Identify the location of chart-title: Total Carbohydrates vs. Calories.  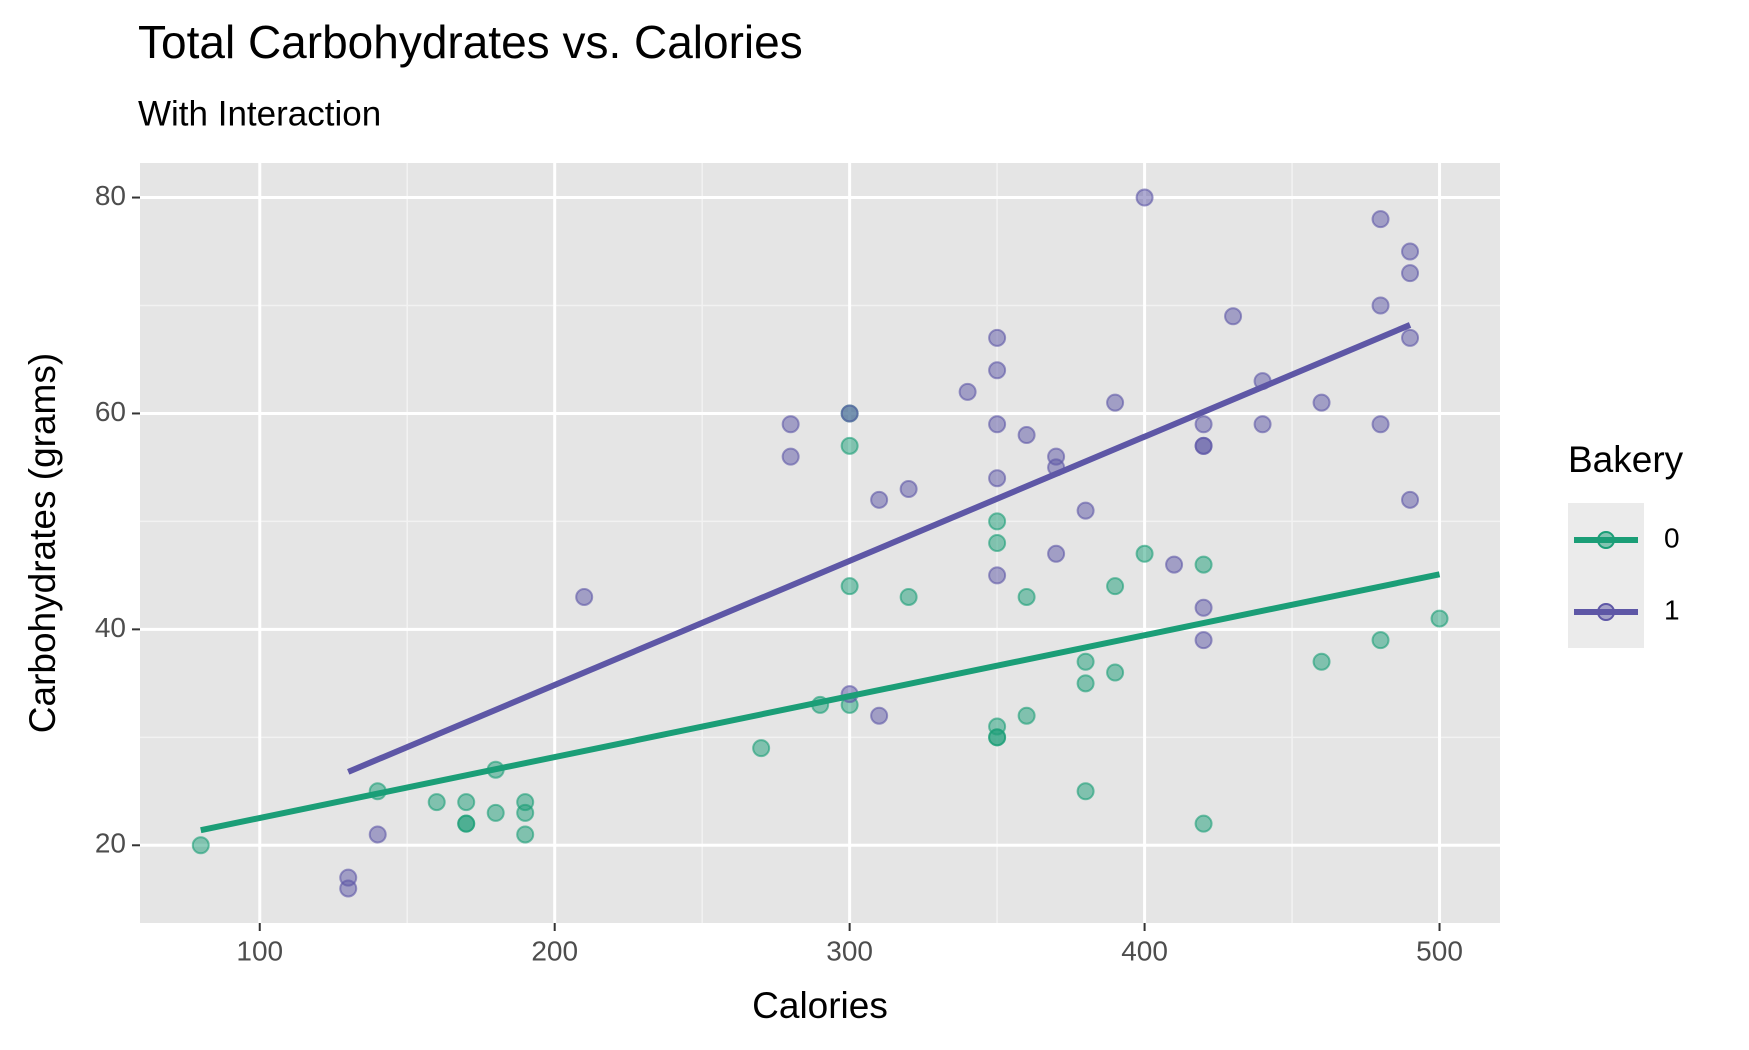
(470, 42).